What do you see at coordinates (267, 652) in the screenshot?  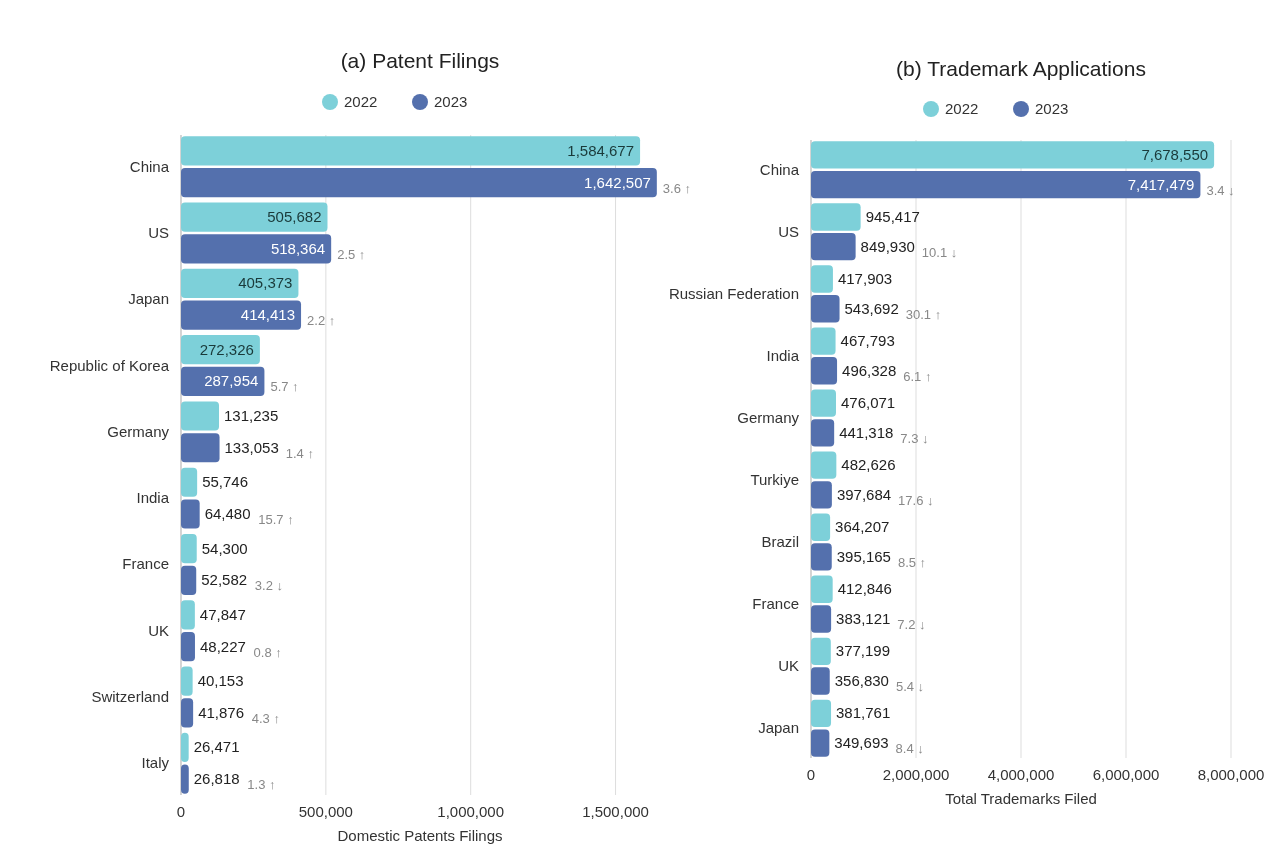 I see `annotation: 0.8 ↑` at bounding box center [267, 652].